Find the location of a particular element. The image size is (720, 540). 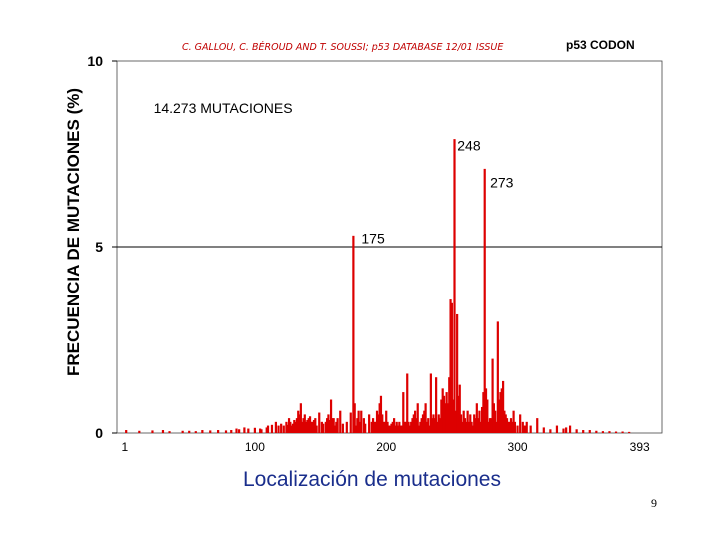

y-tick-label-0: 0 is located at coordinates (99, 433).